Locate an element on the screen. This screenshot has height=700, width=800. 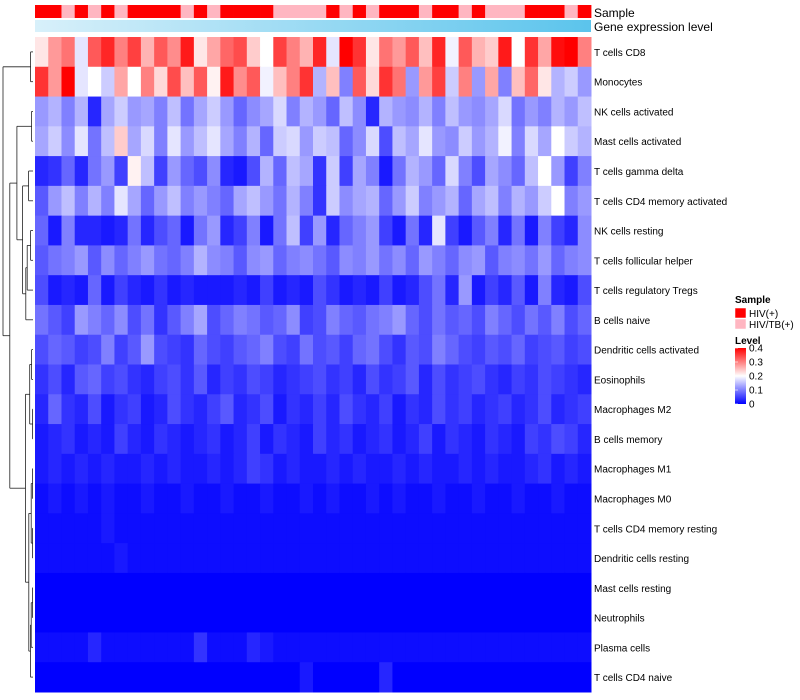
level-tick-label: 0.4 is located at coordinates (756, 349).